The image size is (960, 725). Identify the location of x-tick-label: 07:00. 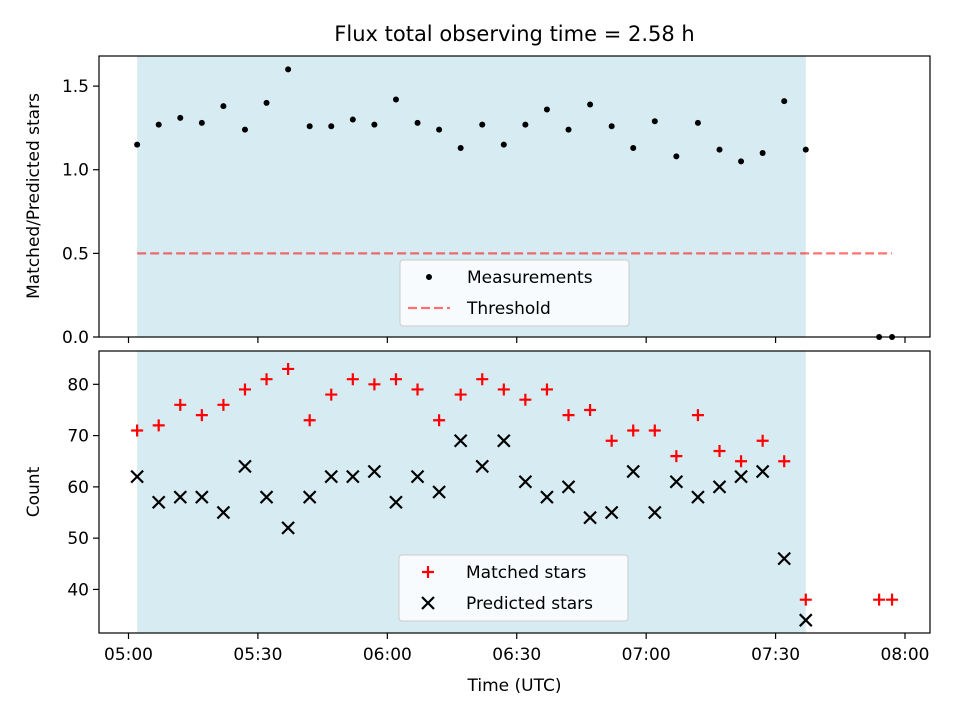
(646, 655).